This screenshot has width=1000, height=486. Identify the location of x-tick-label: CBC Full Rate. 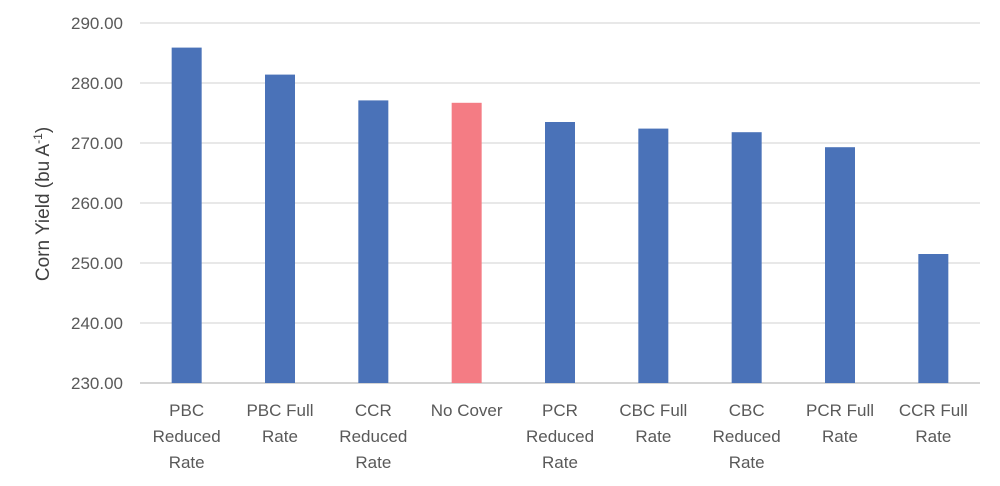
(653, 423).